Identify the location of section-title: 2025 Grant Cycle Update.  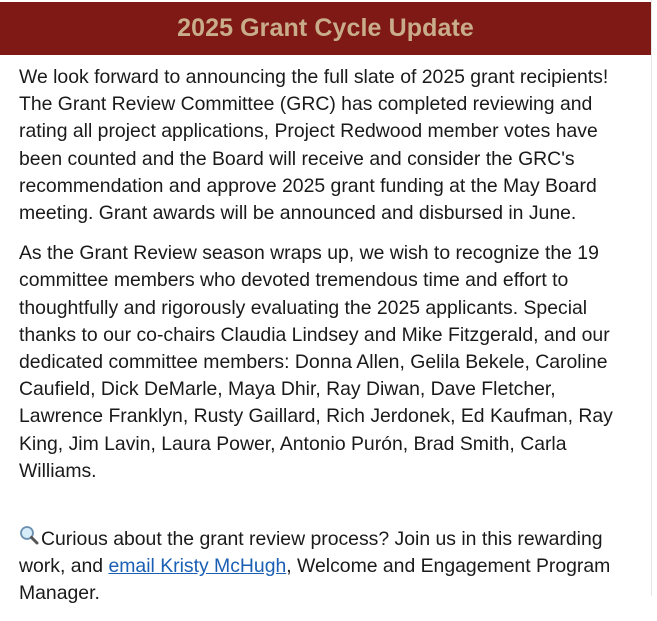
(325, 28).